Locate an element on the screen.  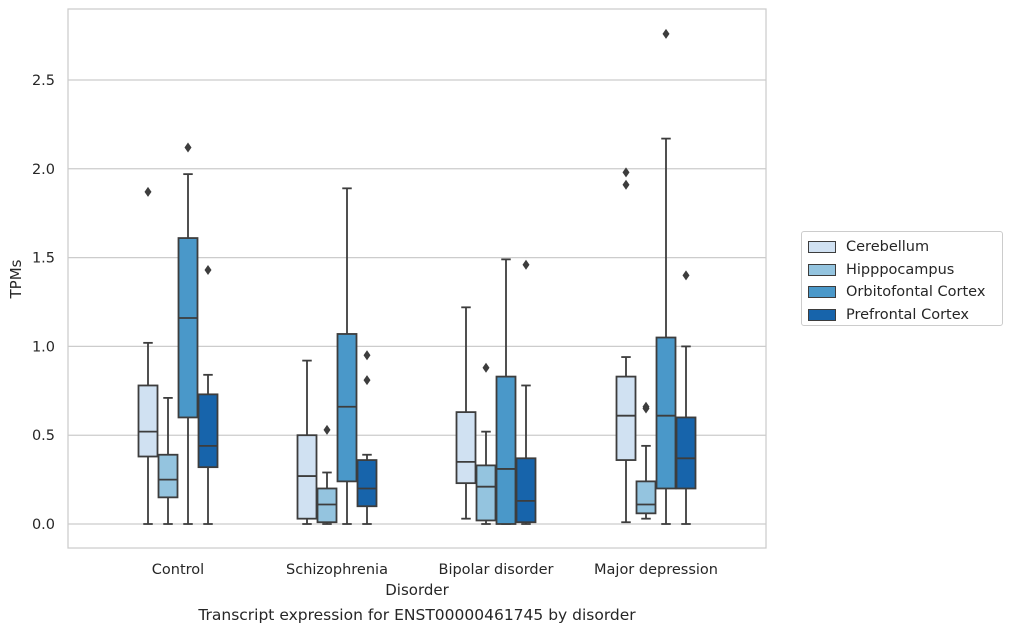
legend-item: Orbitofontal Cortex is located at coordinates (905, 292).